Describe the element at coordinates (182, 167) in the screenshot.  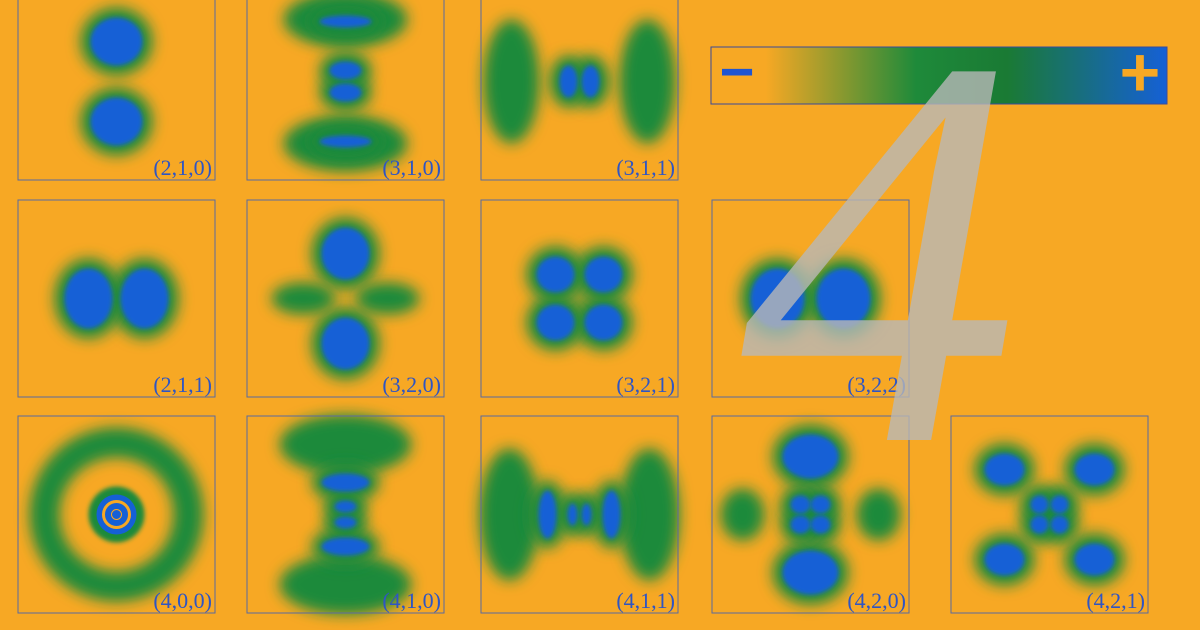
I see `panel-label: (2,1,0)` at that location.